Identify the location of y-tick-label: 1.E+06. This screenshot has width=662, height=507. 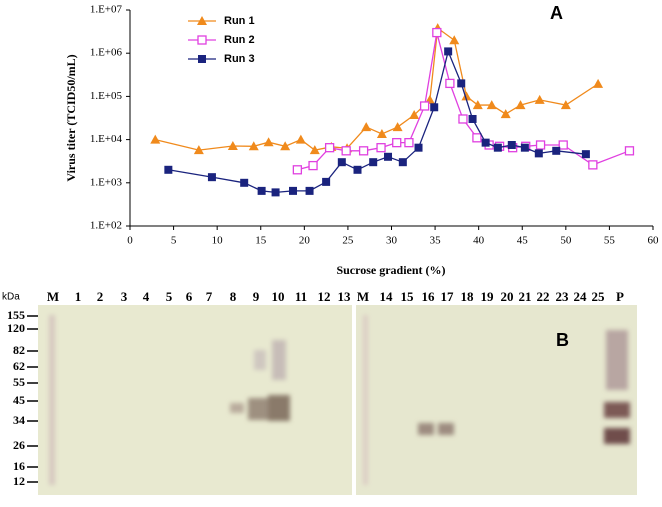
(106, 53).